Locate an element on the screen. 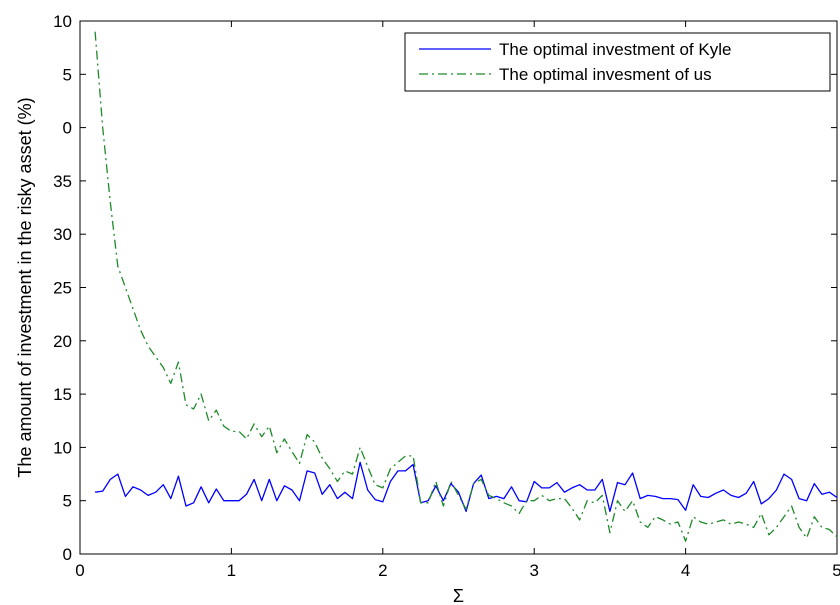 Image resolution: width=840 pixels, height=605 pixels. y-tick-label: 35 is located at coordinates (62, 181).